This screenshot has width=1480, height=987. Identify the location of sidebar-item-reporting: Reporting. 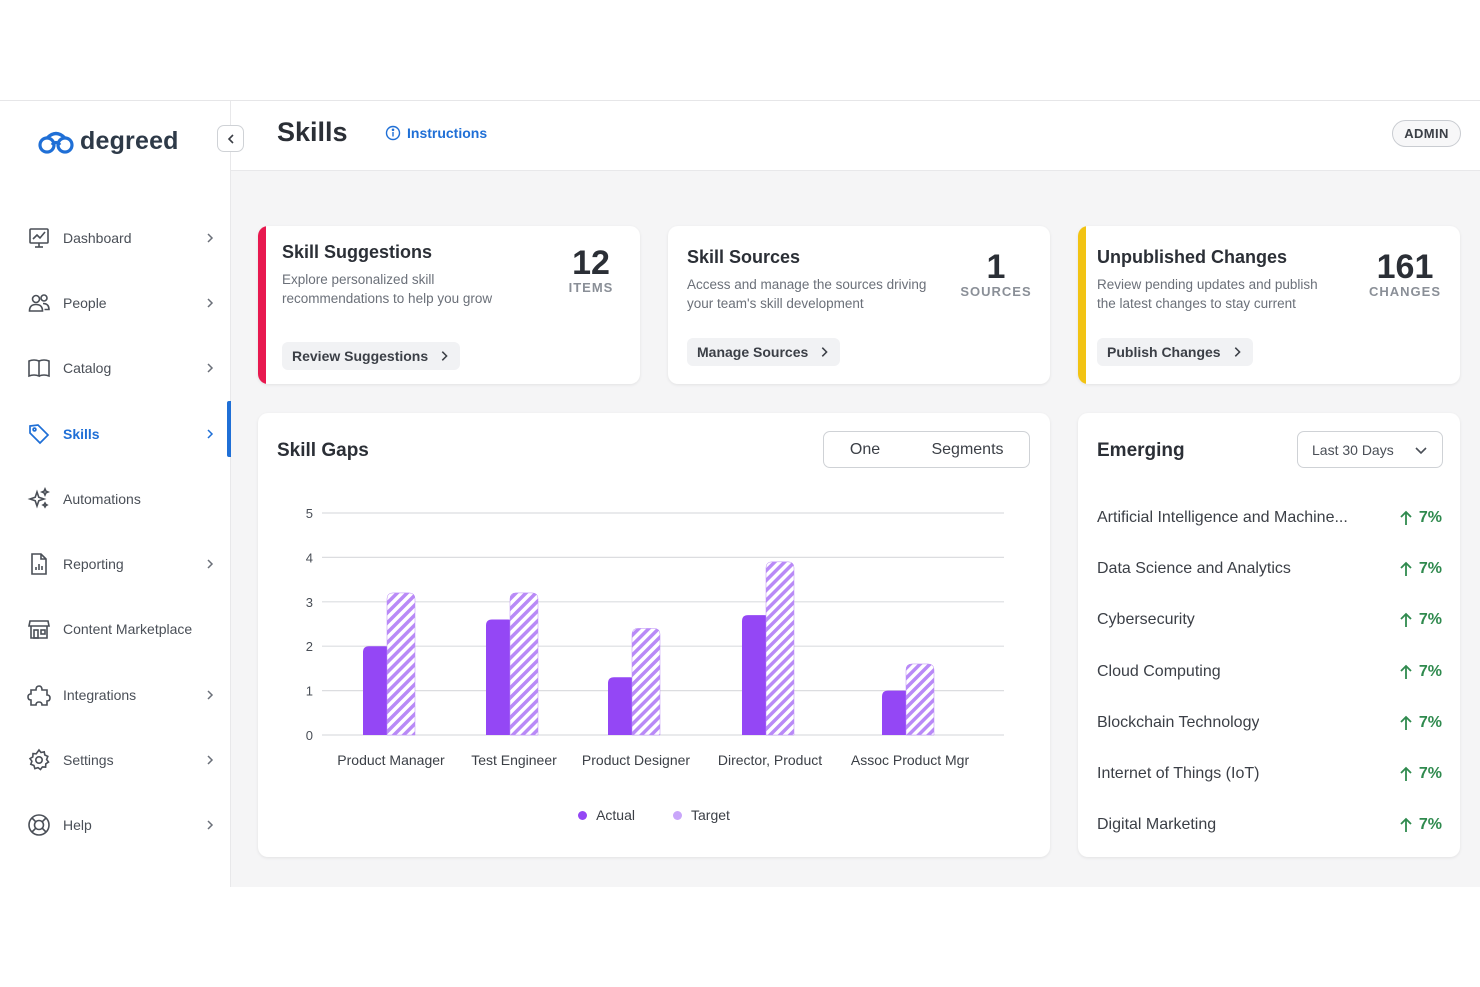
(115, 563).